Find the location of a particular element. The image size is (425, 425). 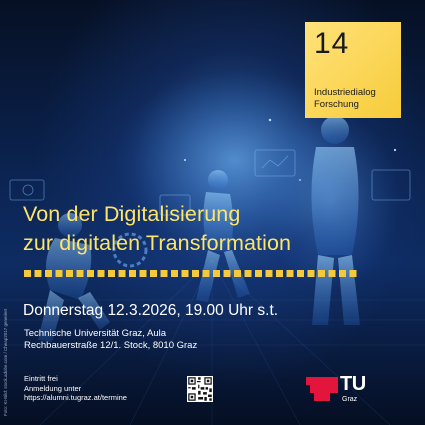

series-label-line-2: Forschung is located at coordinates (336, 104).